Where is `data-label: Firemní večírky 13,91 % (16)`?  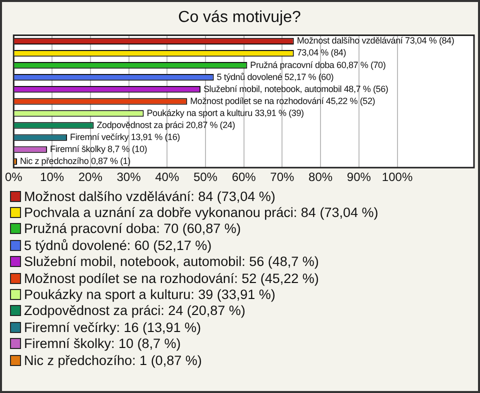
data-label: Firemní večírky 13,91 % (16) is located at coordinates (125, 137).